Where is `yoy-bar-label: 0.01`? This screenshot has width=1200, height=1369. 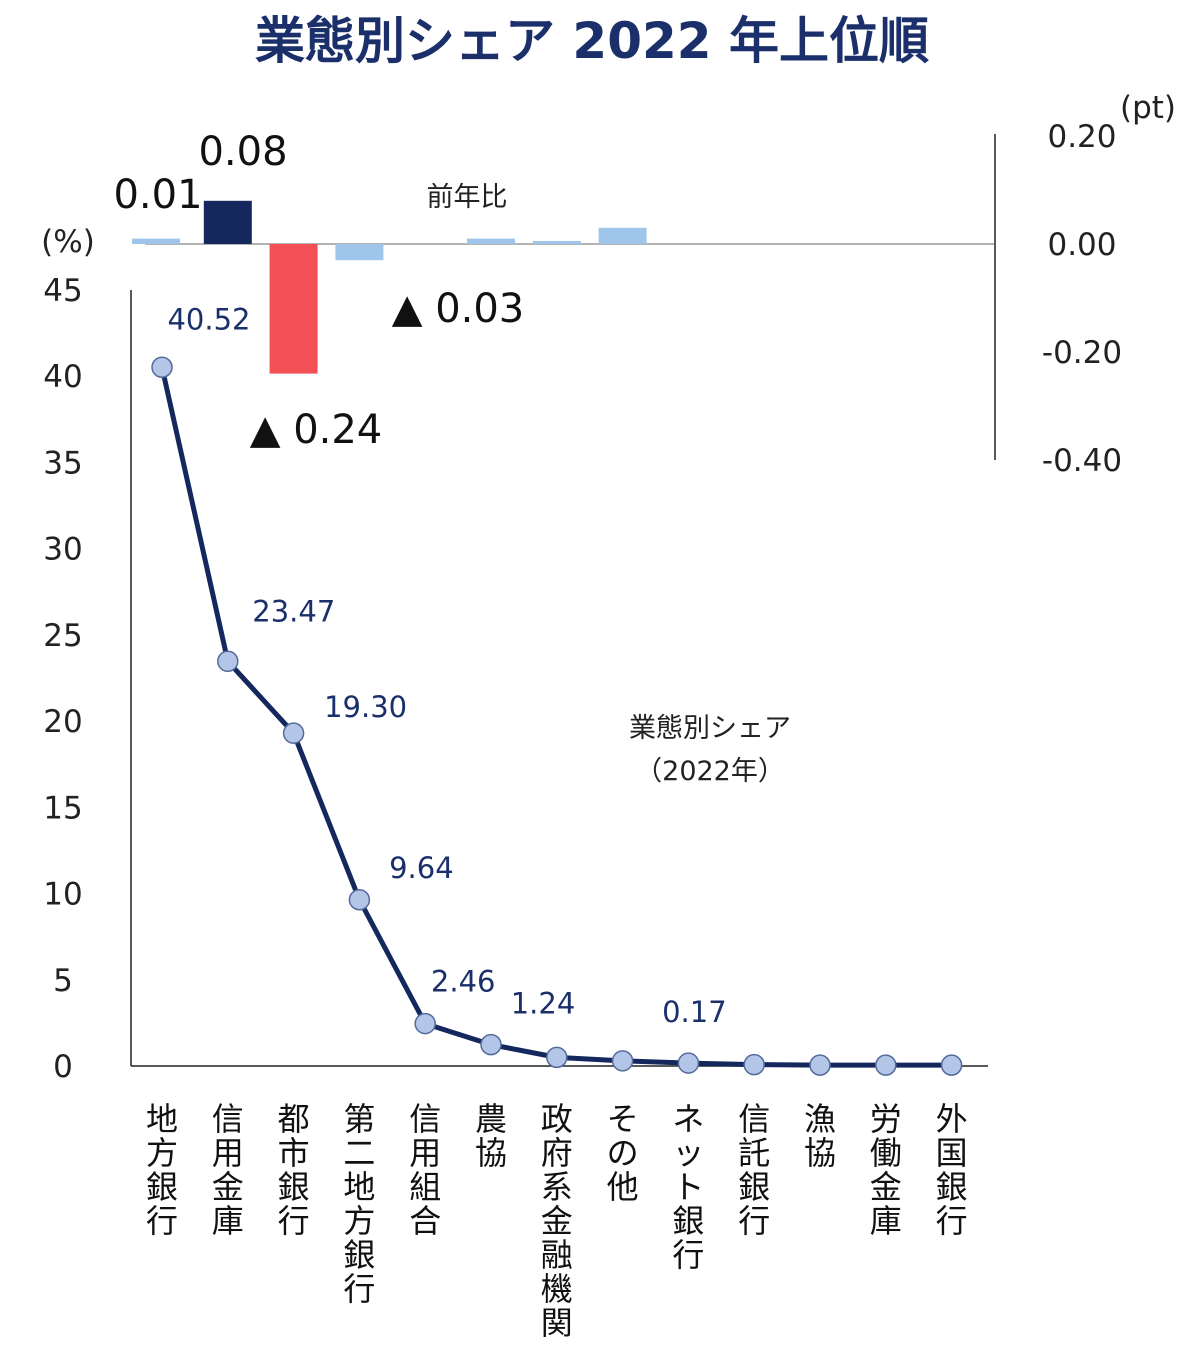 yoy-bar-label: 0.01 is located at coordinates (157, 195).